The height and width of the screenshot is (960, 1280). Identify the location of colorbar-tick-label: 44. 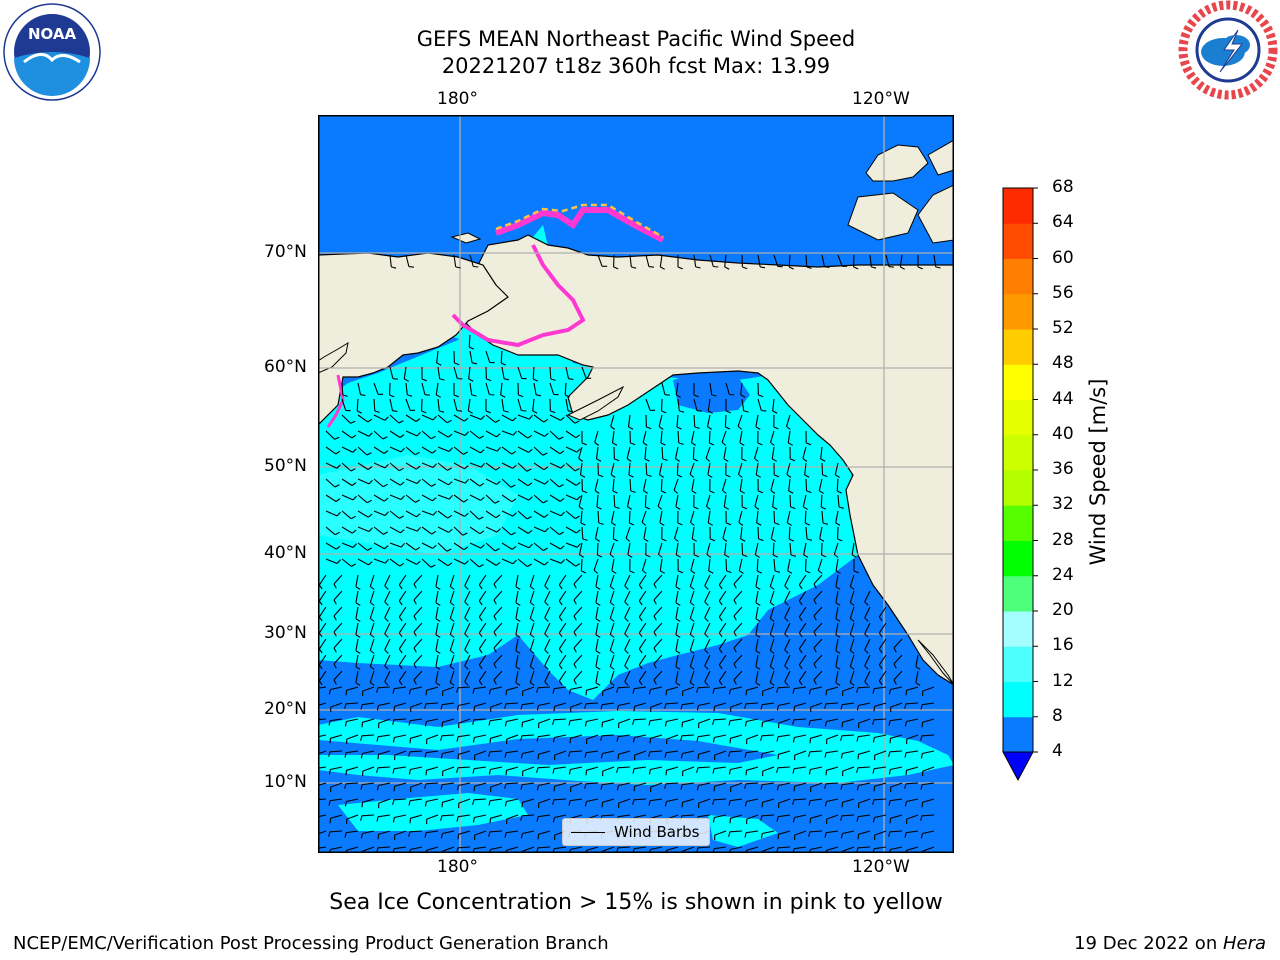
(1063, 398).